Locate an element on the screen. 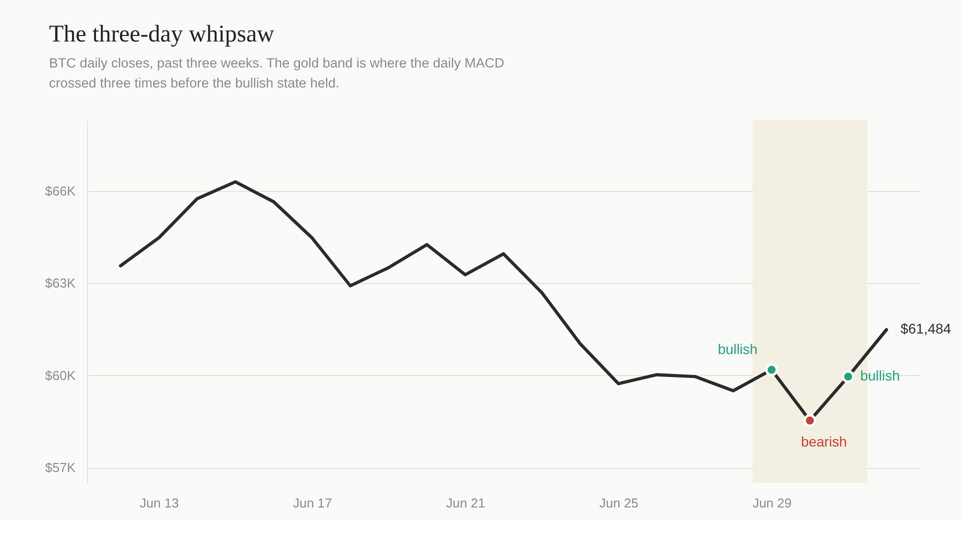 This screenshot has height=550, width=976. y-tick-label: $66K is located at coordinates (60, 190).